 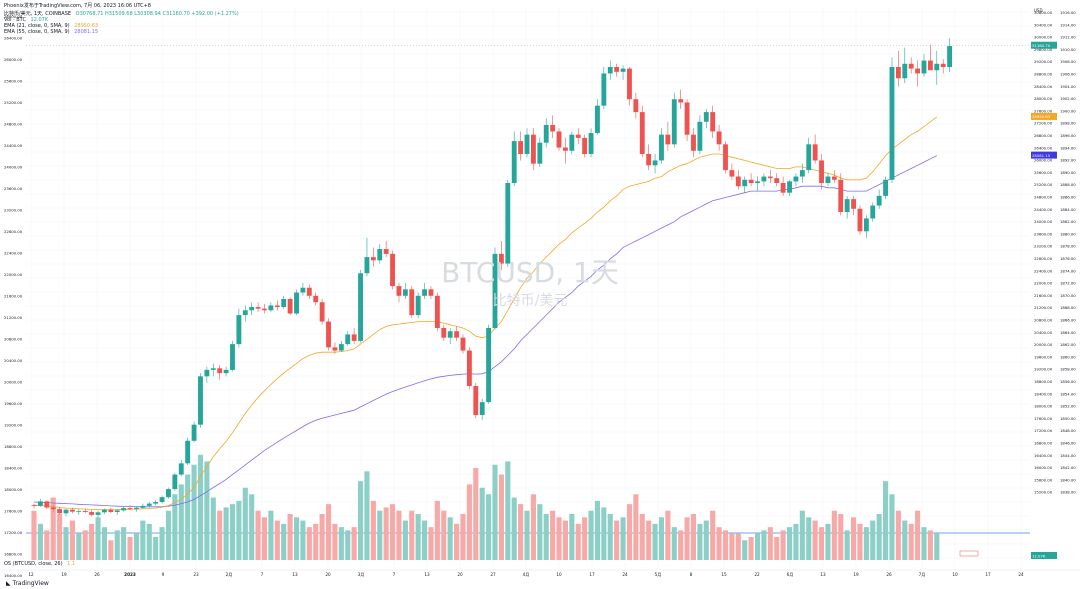 What do you see at coordinates (1068, 443) in the screenshot?
I see `secondary-tick-label: 1846.00` at bounding box center [1068, 443].